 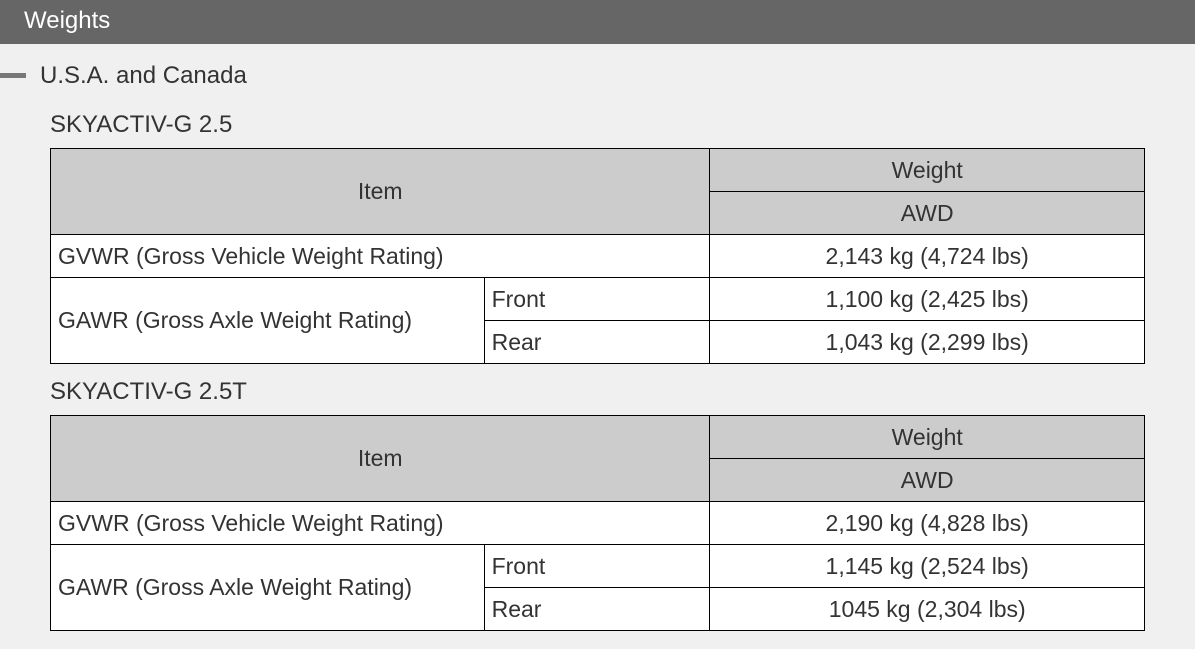 I want to click on region-title: U.S.A. and Canada, so click(x=143, y=75).